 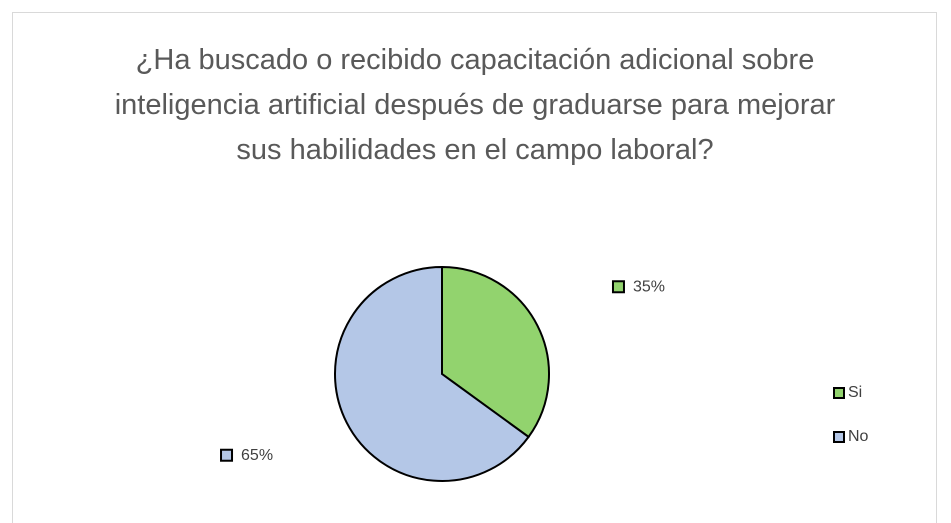 What do you see at coordinates (257, 455) in the screenshot?
I see `data-label: 65%` at bounding box center [257, 455].